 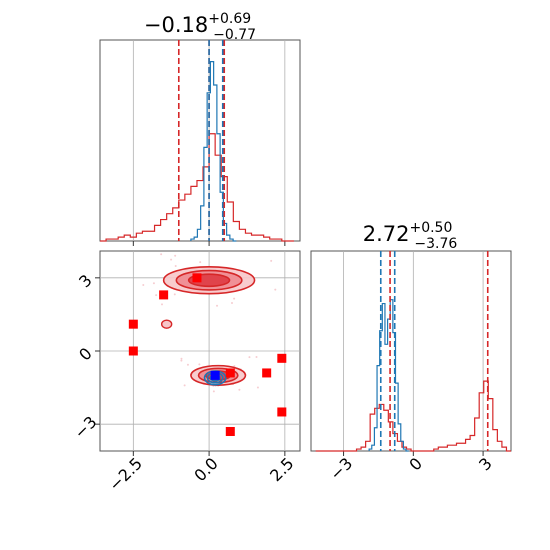 I want to click on param1-marginal-panel, so click(x=200, y=142).